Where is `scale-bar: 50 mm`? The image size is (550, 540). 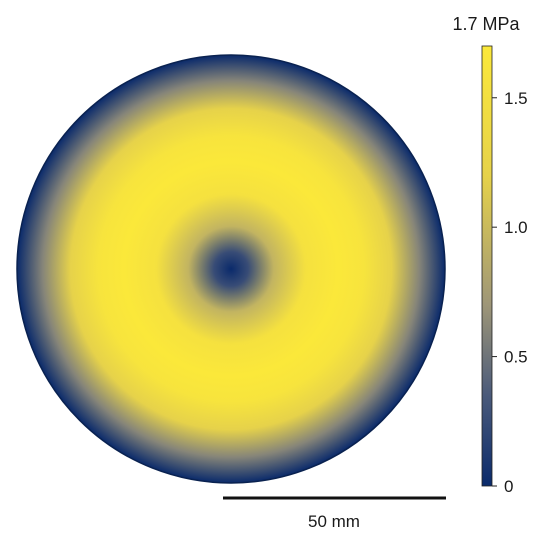
scale-bar: 50 mm is located at coordinates (334, 513).